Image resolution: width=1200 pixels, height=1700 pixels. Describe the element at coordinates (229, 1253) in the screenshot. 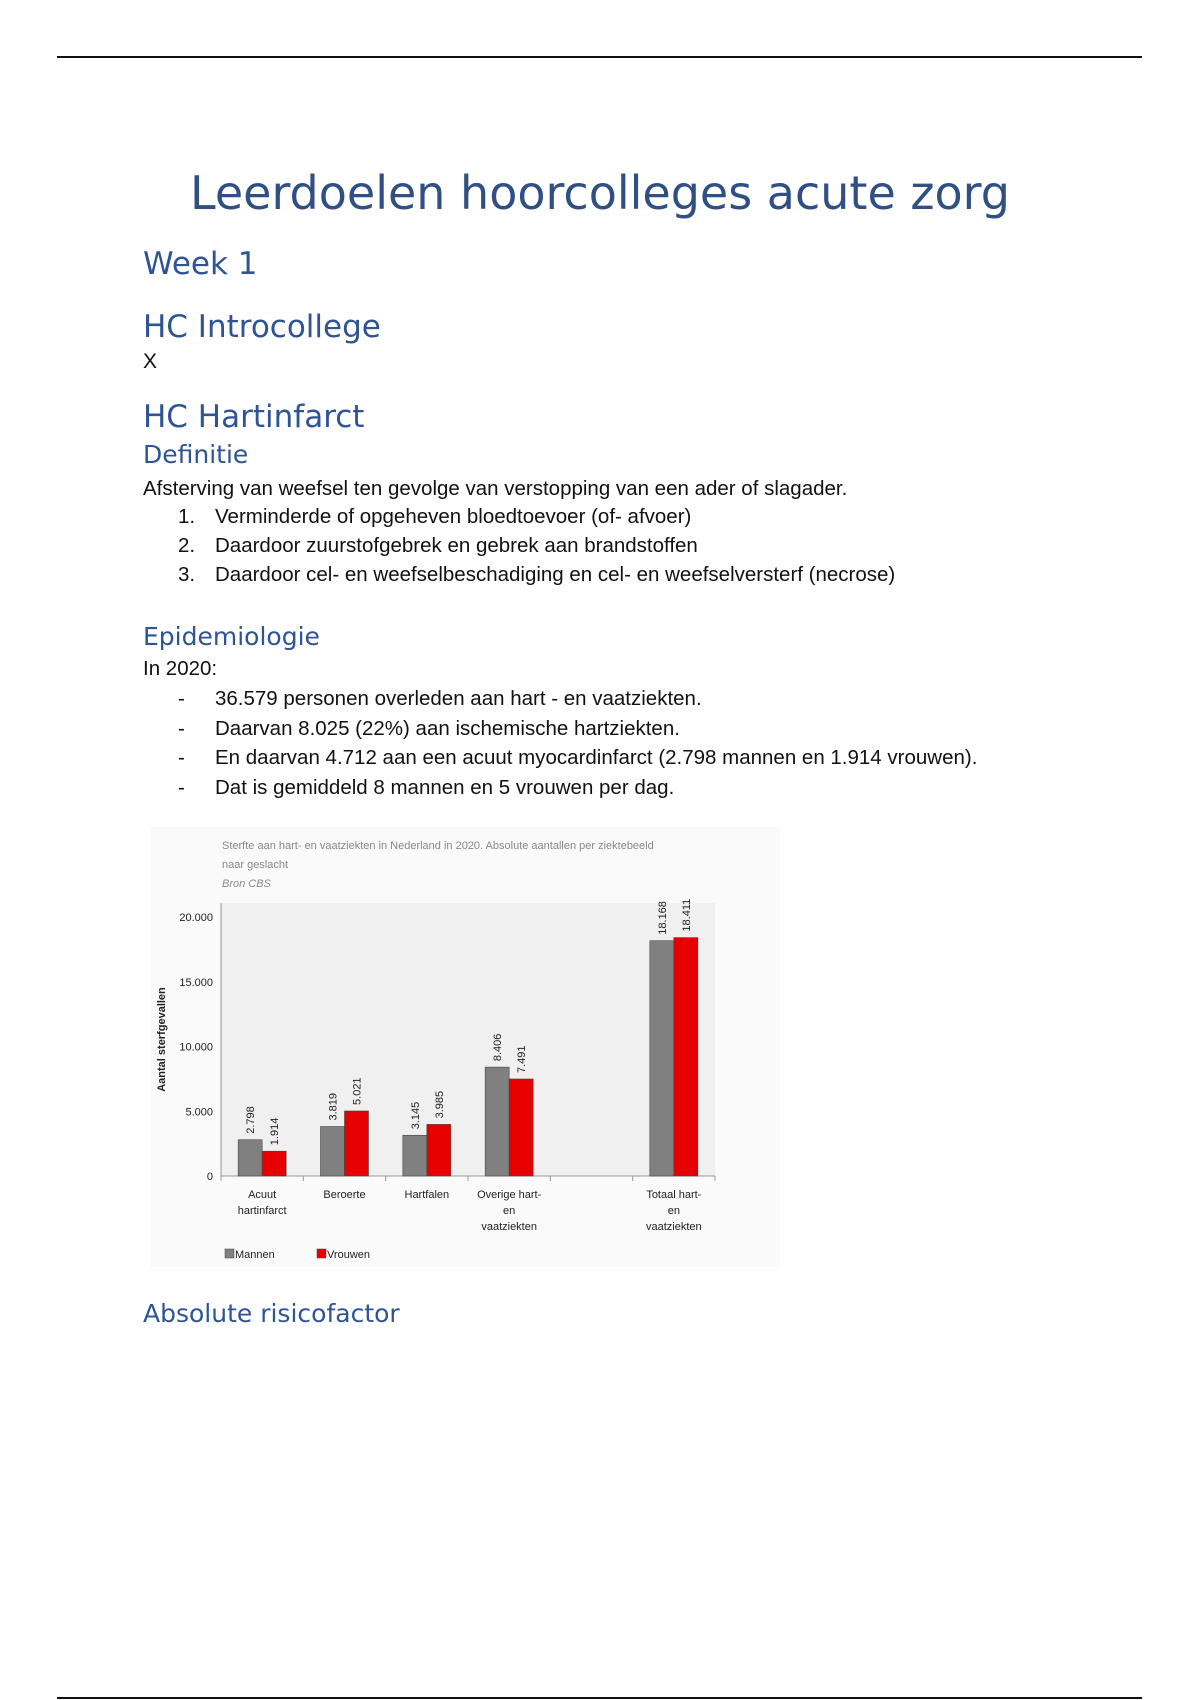

I see `legend-swatch-mannen` at that location.